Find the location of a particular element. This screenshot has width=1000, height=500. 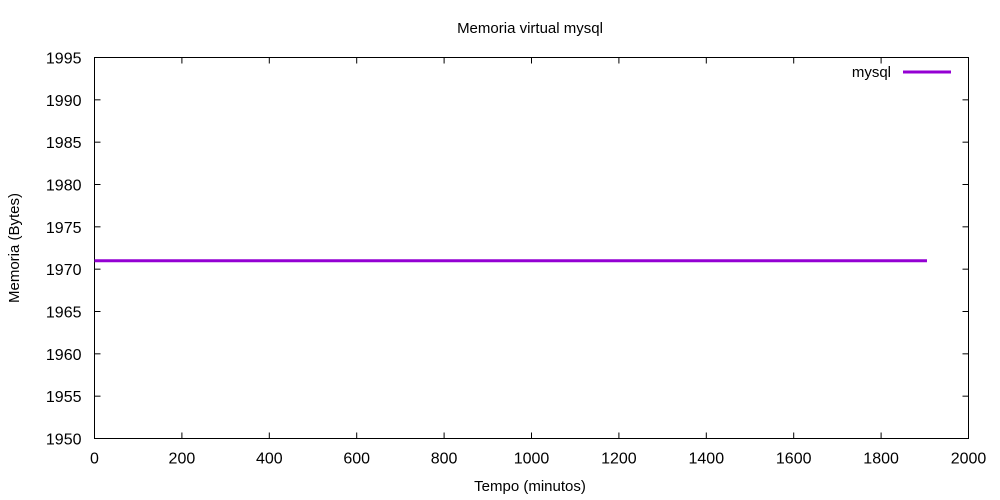

y-tick-label: 1970 is located at coordinates (64, 270).